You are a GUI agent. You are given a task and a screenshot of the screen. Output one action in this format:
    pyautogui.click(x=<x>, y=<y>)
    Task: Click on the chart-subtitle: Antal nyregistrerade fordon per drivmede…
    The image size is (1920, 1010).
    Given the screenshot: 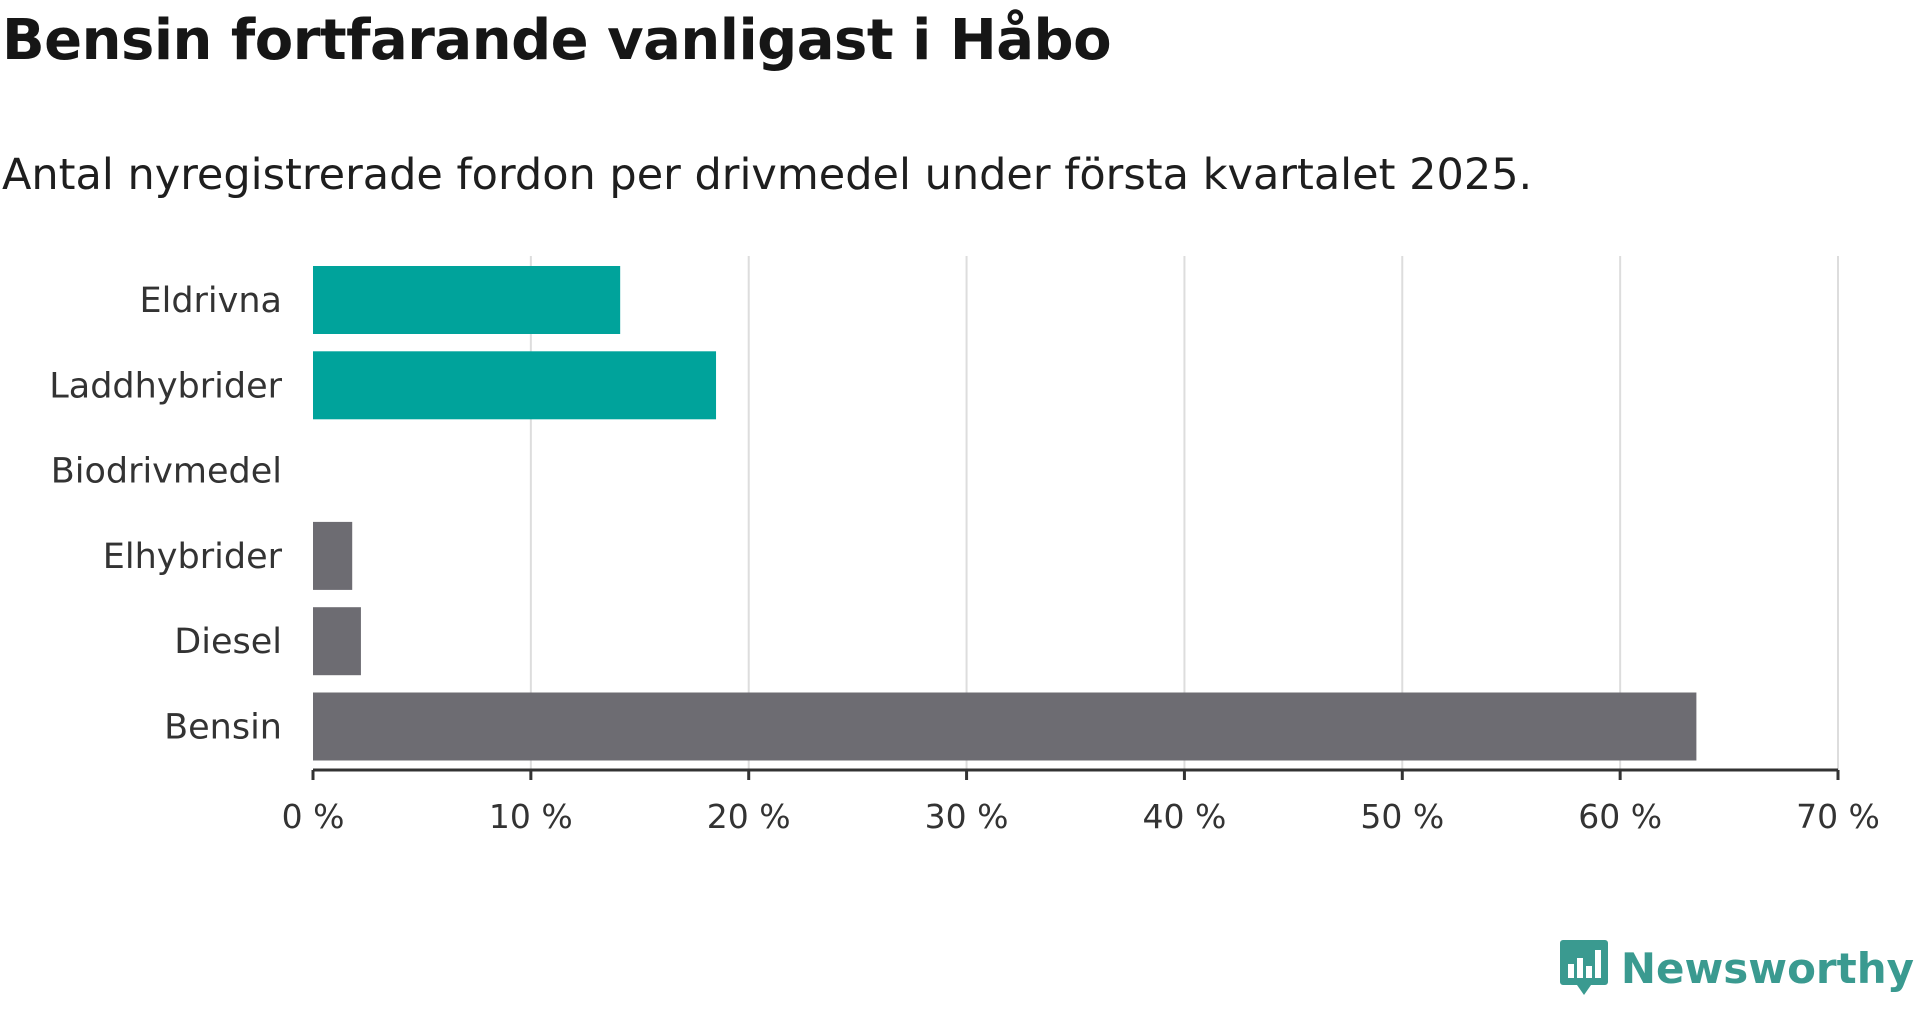 What is the action you would take?
    pyautogui.click(x=767, y=175)
    